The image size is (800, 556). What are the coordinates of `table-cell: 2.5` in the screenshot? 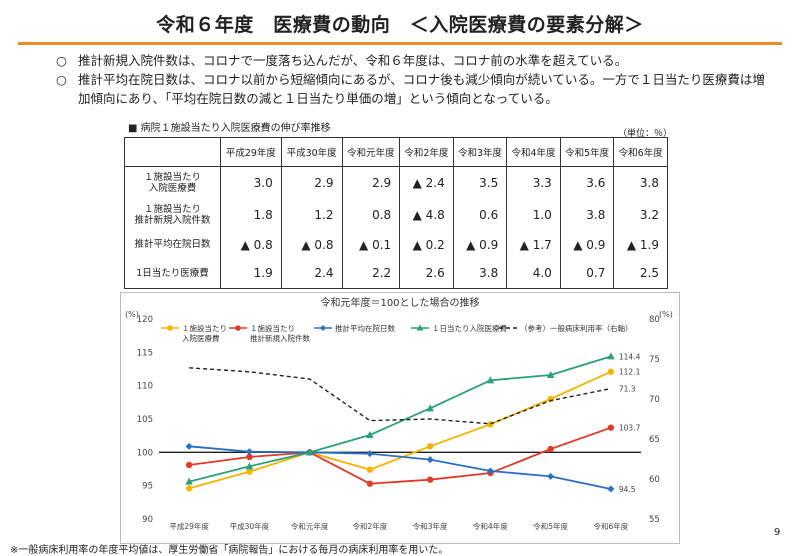 It's located at (640, 273).